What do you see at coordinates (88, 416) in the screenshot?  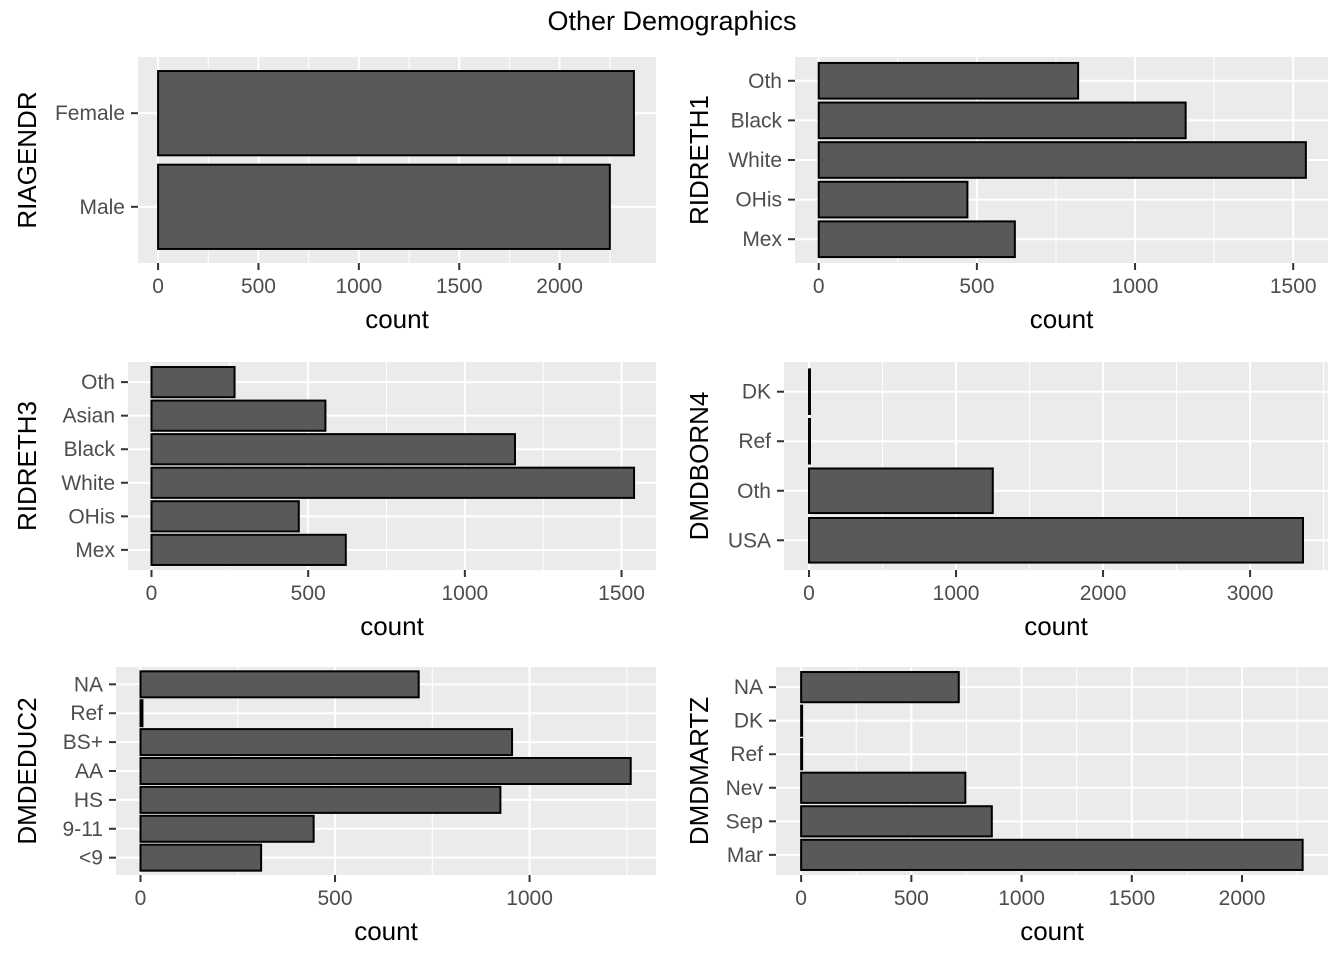 I see `y-tick-label: Asian` at bounding box center [88, 416].